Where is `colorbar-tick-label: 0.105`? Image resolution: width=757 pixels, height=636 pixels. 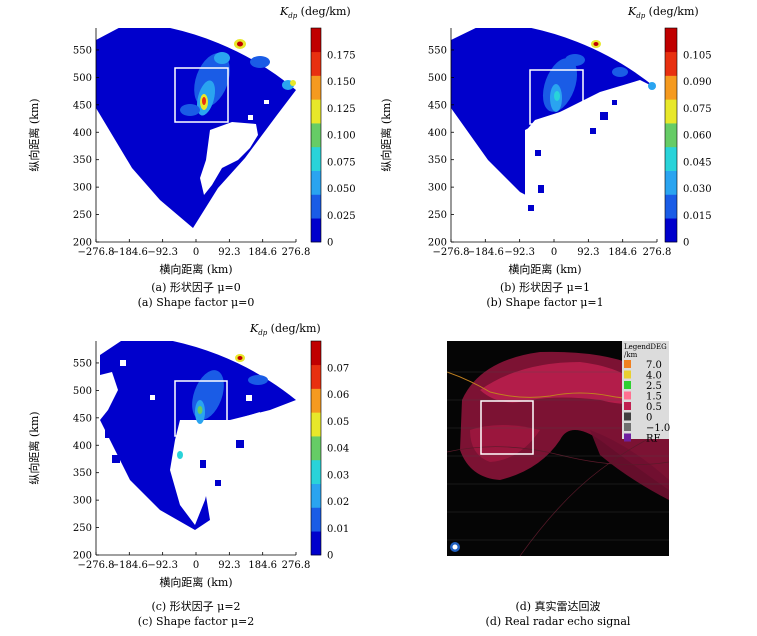
colorbar-tick-label: 0.105 is located at coordinates (697, 55).